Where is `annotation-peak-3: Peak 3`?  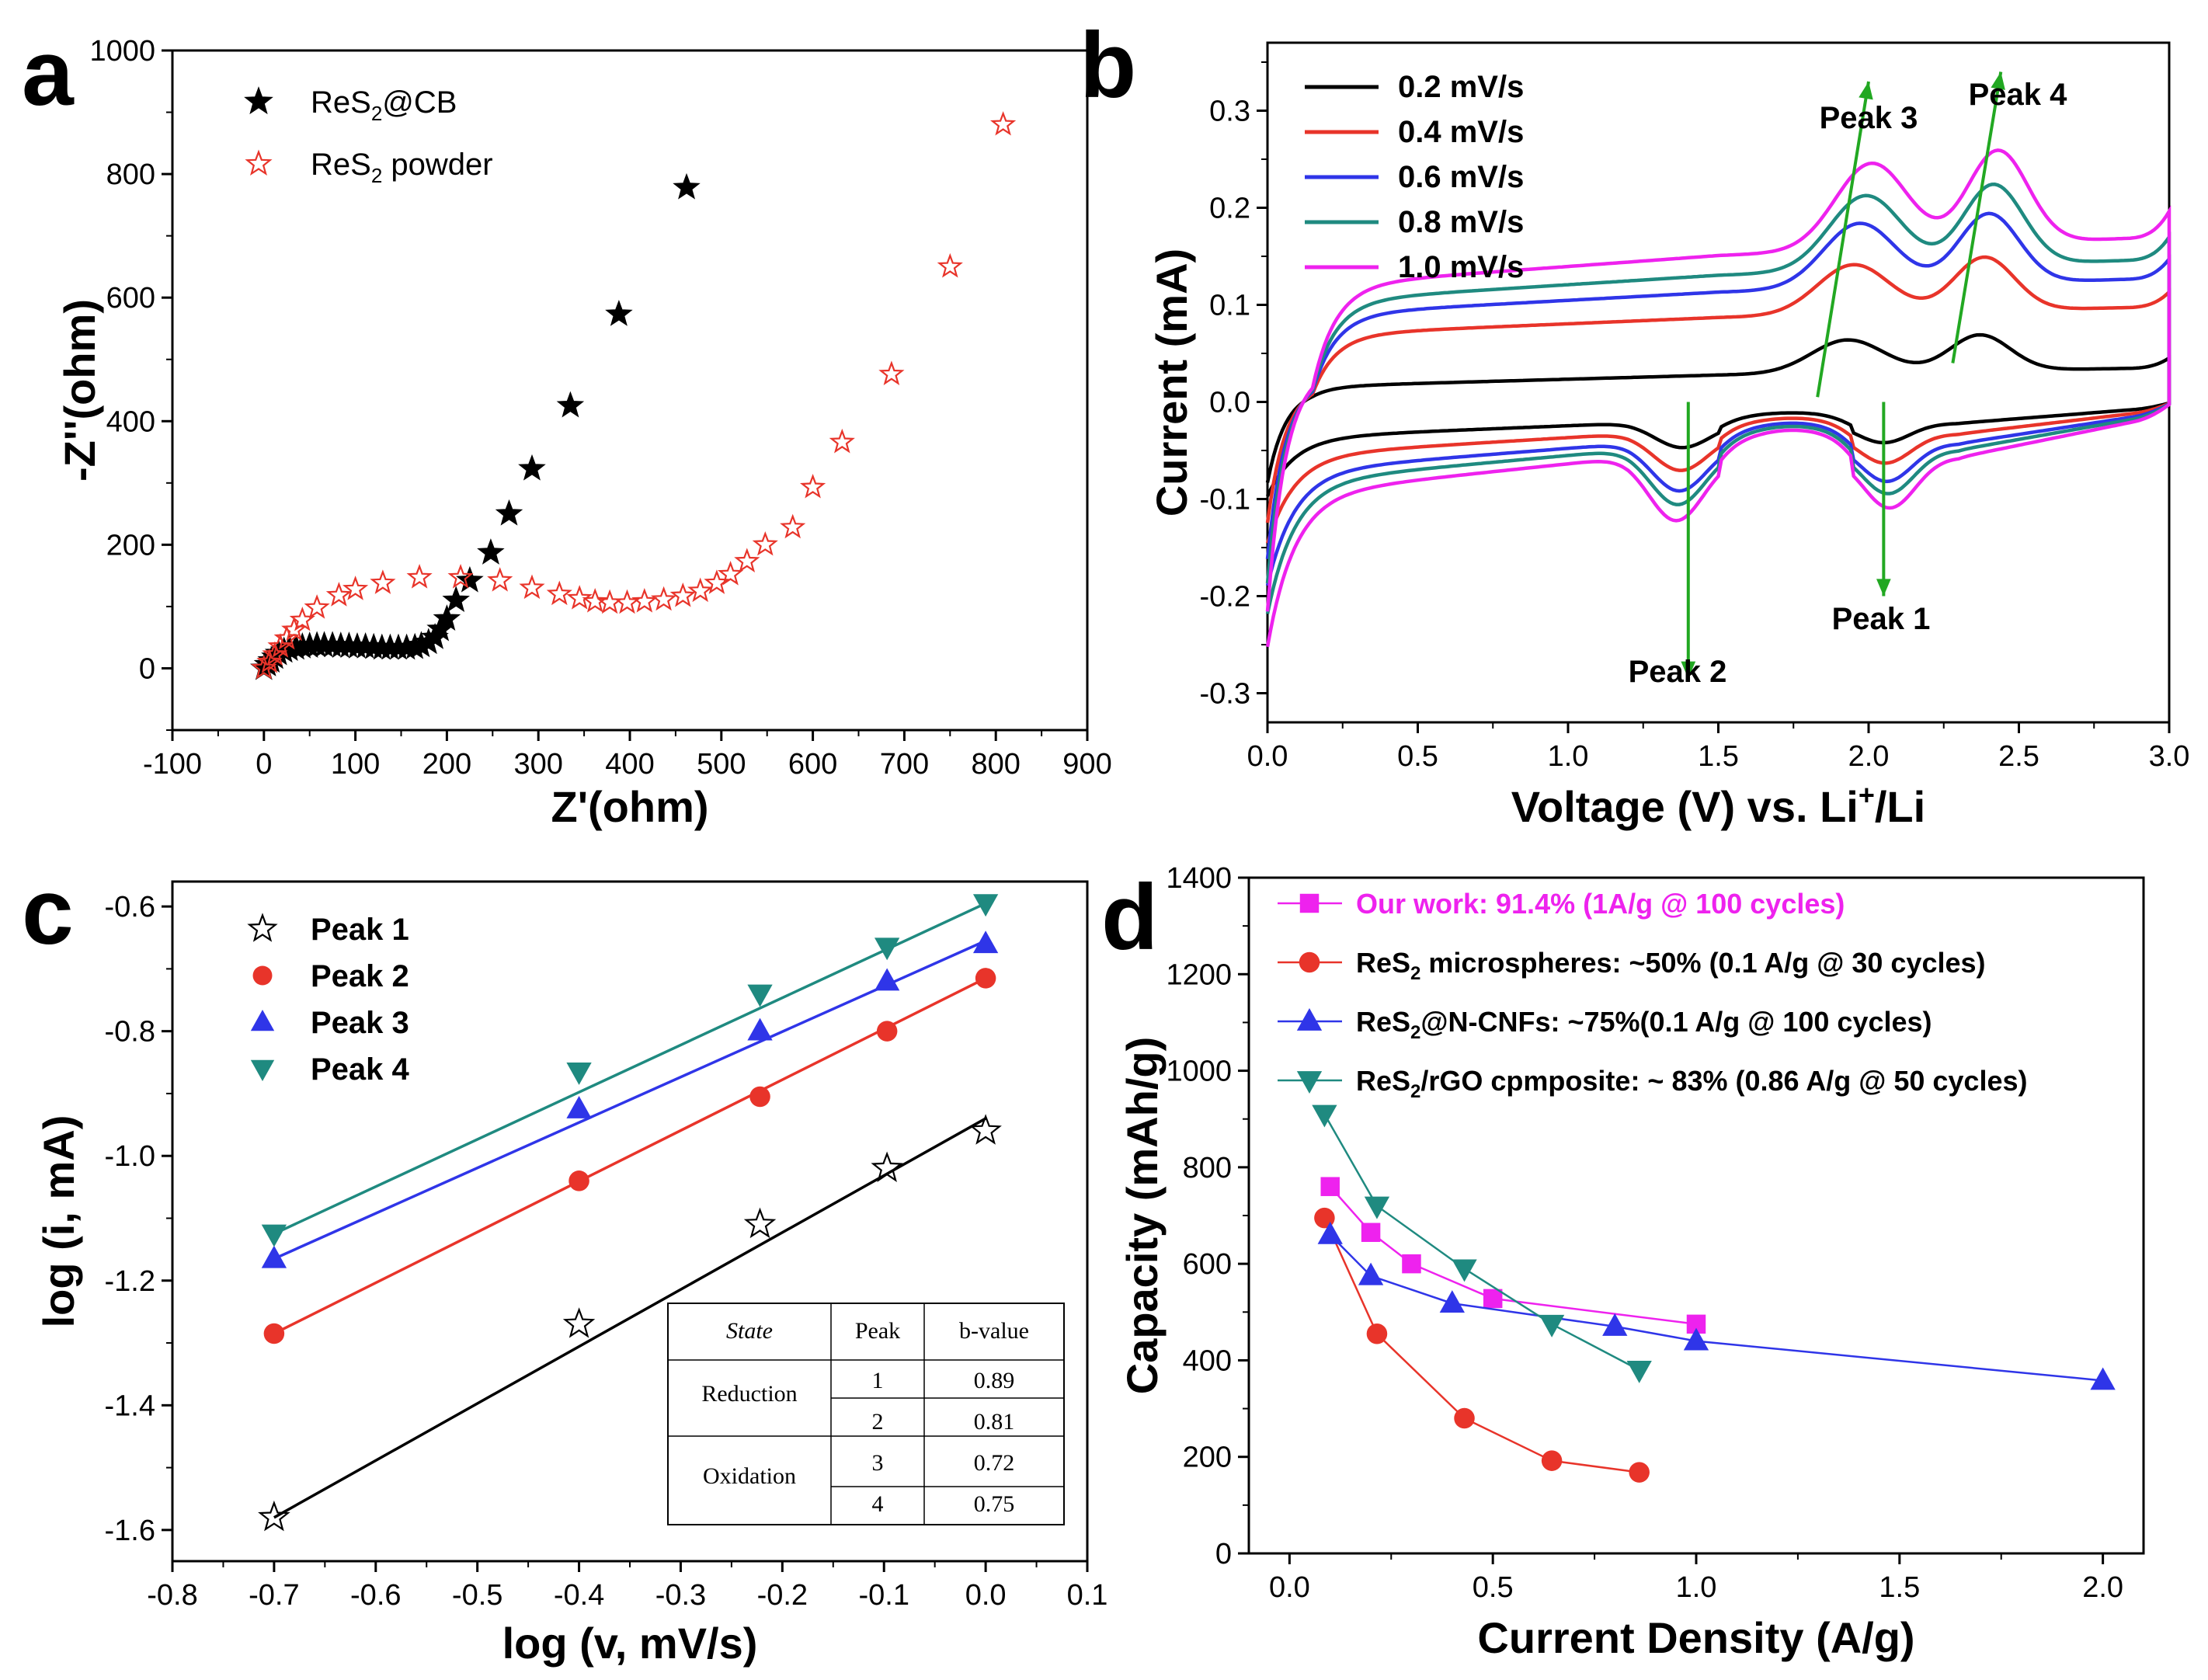 annotation-peak-3: Peak 3 is located at coordinates (1869, 118).